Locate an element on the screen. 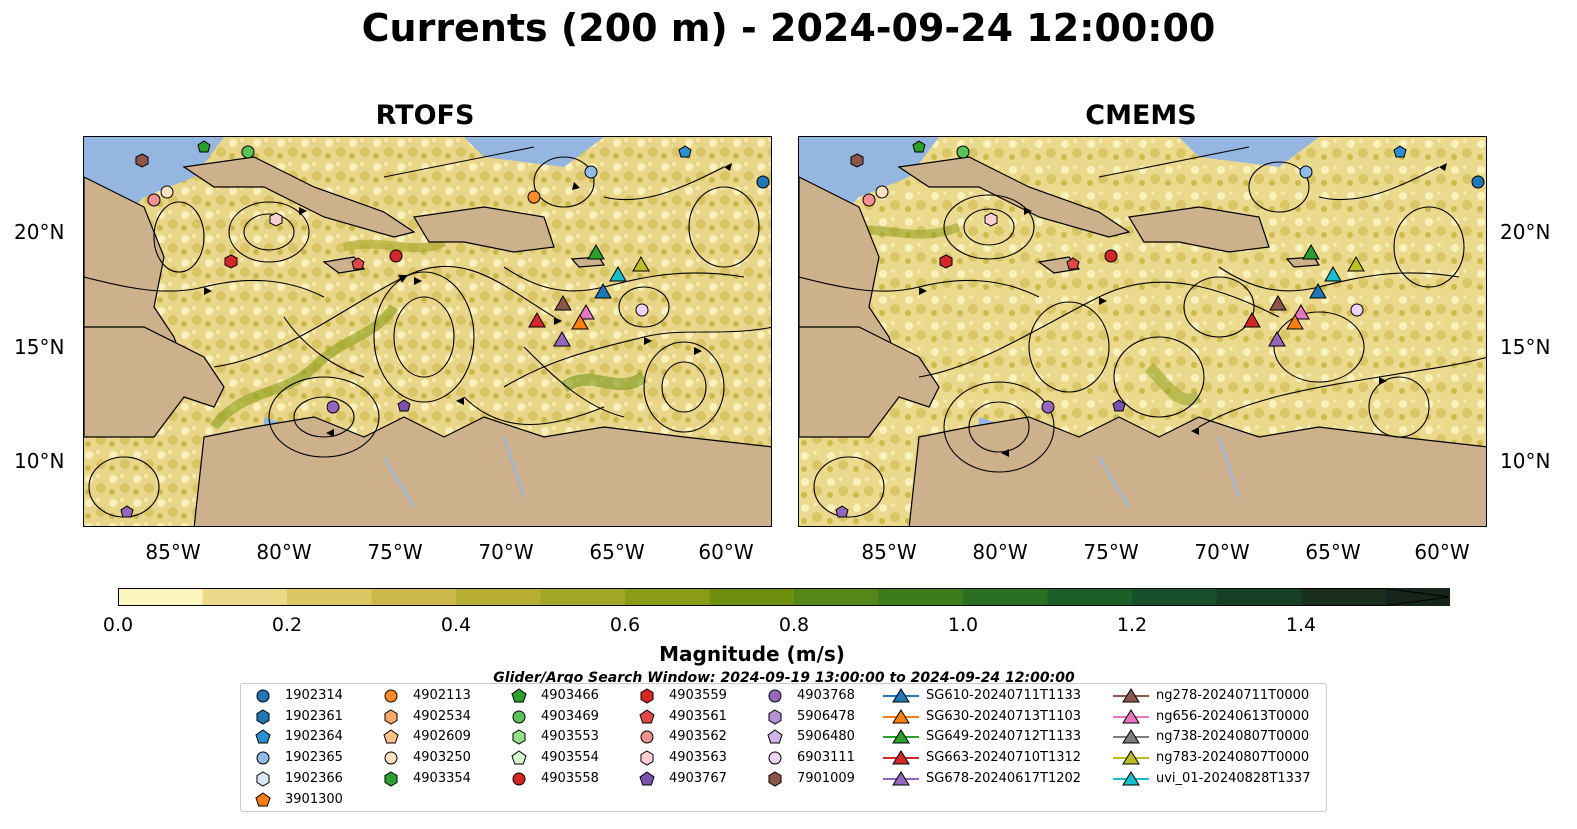  hexagon-marker-icon is located at coordinates (263, 717).